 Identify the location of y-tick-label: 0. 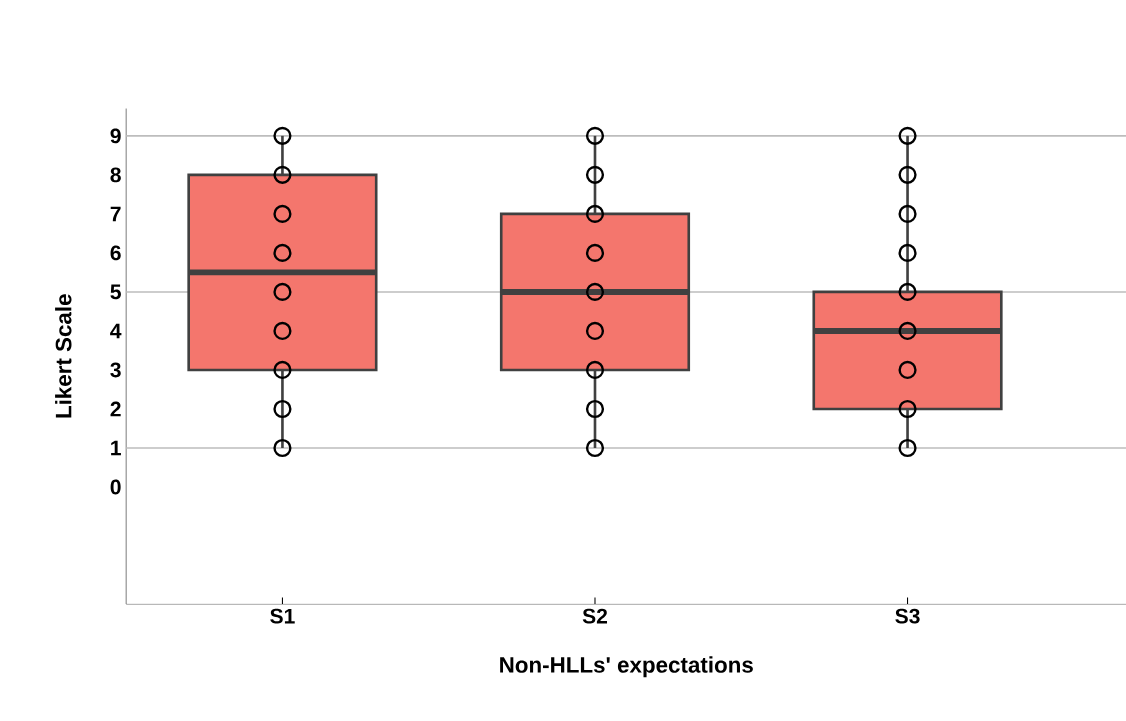
(115, 487).